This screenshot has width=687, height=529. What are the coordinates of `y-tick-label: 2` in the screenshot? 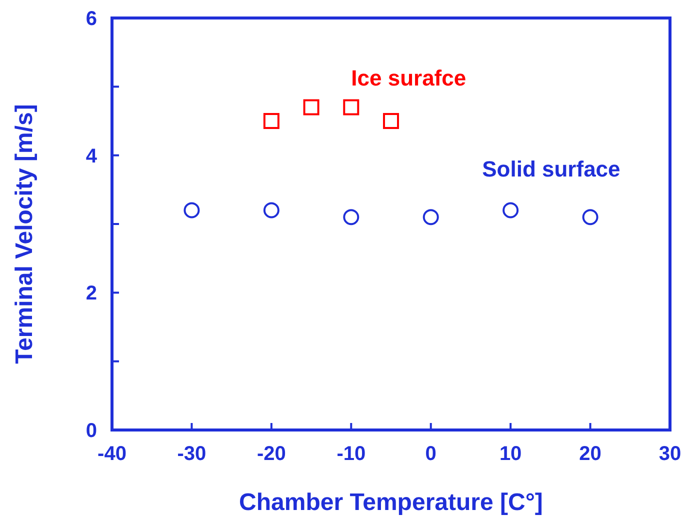 It's located at (91, 293).